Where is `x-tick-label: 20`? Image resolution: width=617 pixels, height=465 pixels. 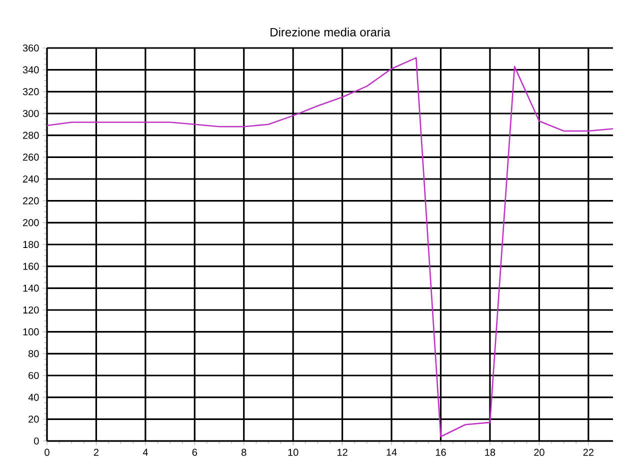
x-tick-label: 20 is located at coordinates (539, 452).